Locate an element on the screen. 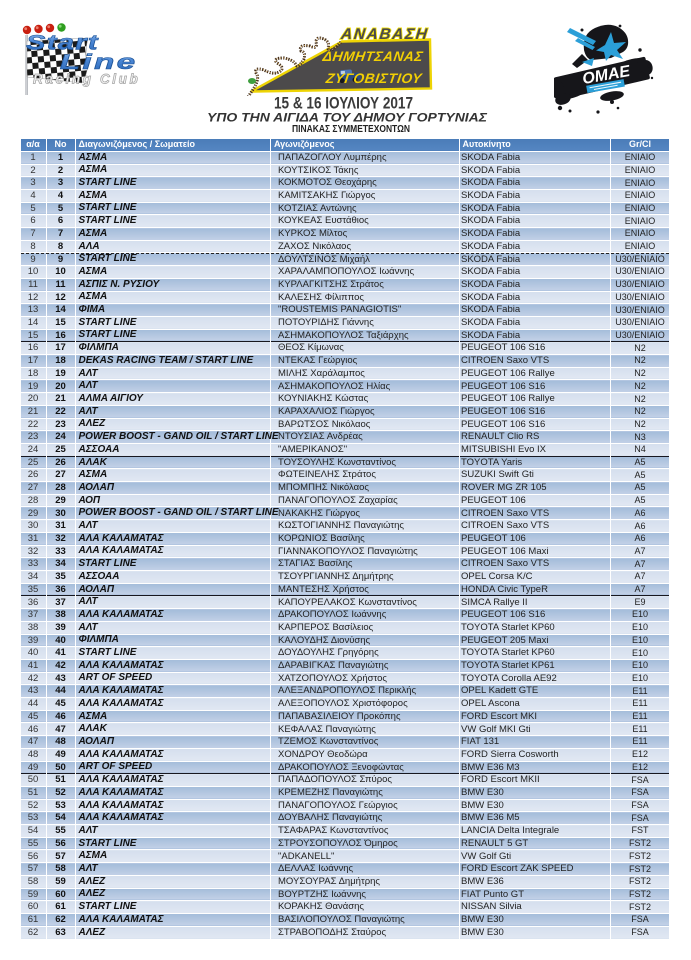 This screenshot has width=691, height=960. svg-text: ΑΝΑΒΑΣΗ is located at coordinates (384, 34).